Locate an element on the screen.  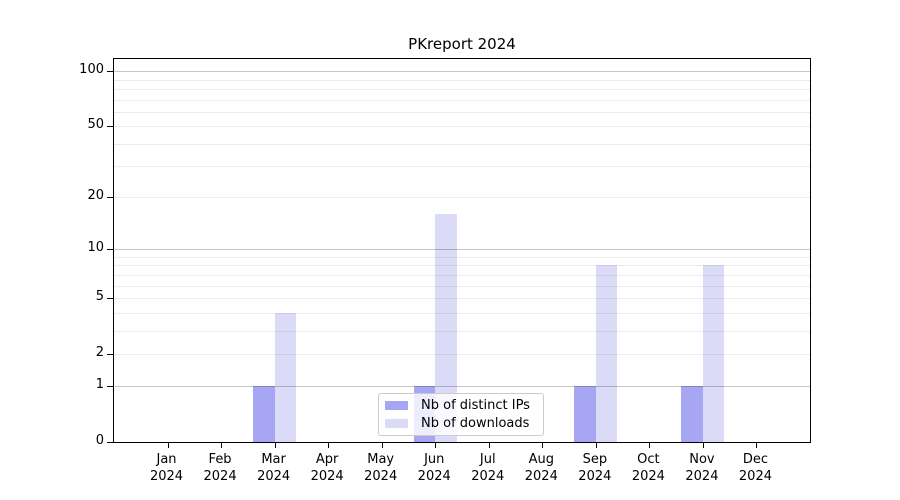
legend: Nb of distinct IPs Nb of downloads is located at coordinates (461, 414).